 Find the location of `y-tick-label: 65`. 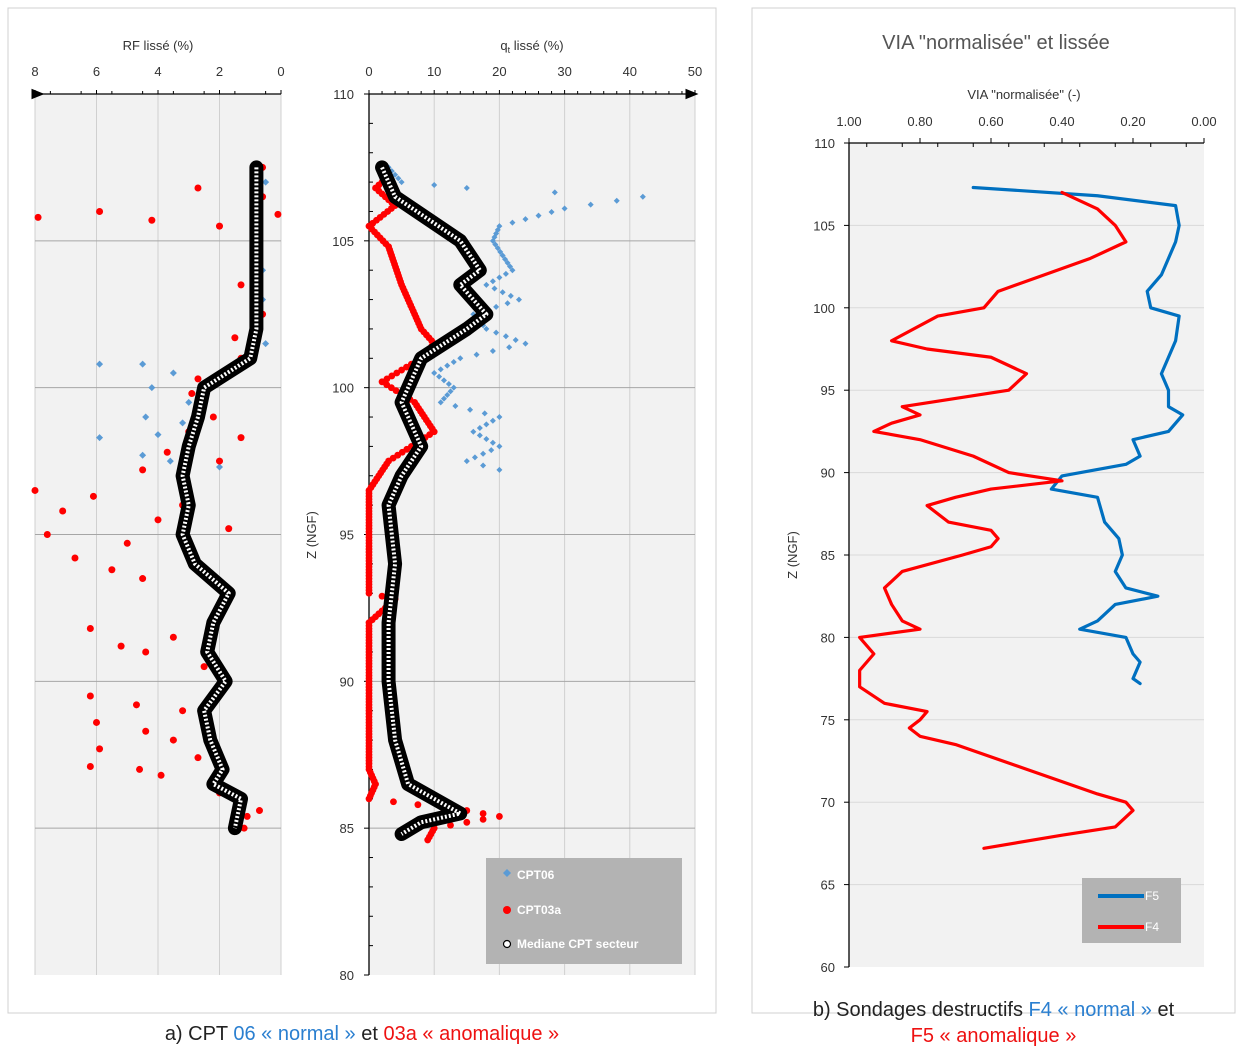

y-tick-label: 65 is located at coordinates (828, 885).